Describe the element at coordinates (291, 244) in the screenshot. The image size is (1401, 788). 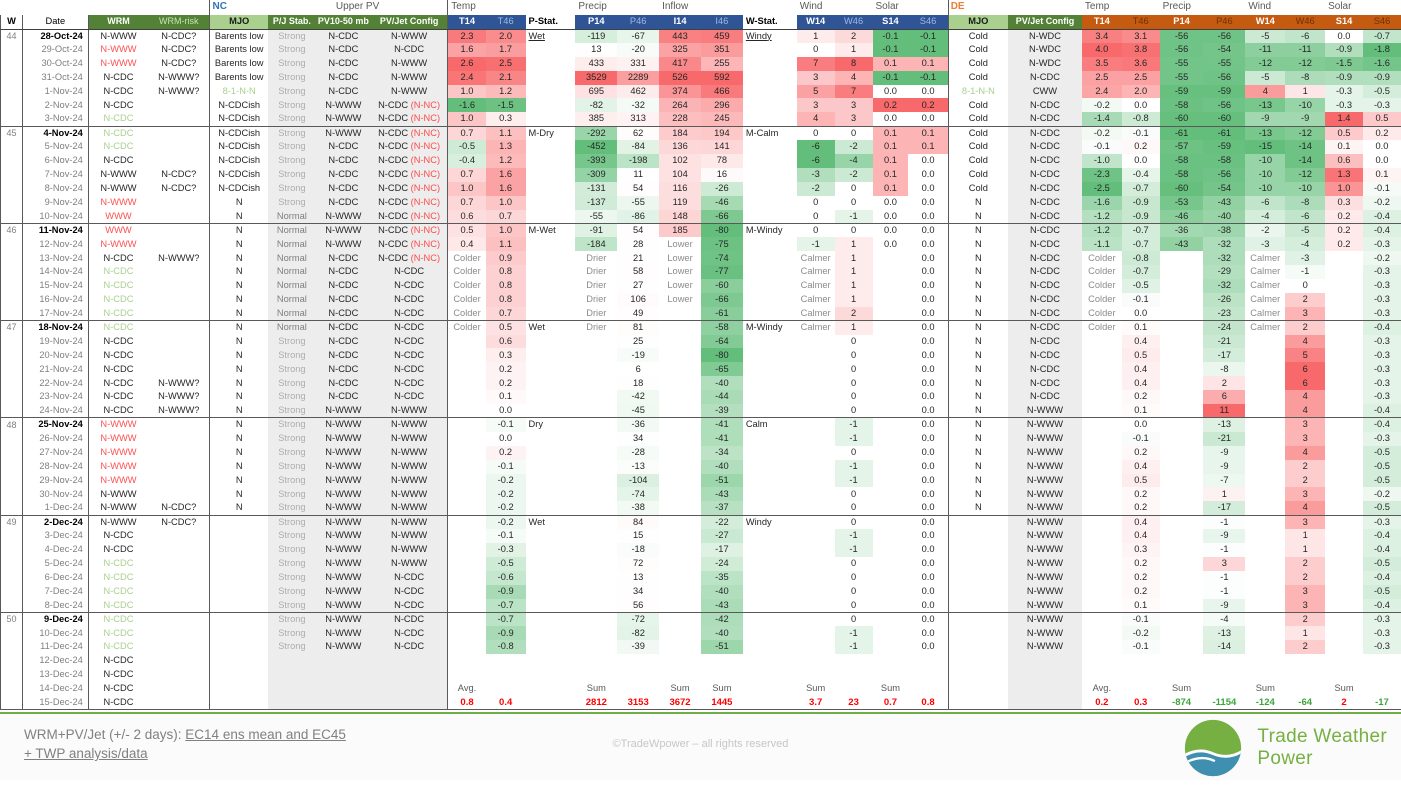
I see `pj-stab: Normal` at that location.